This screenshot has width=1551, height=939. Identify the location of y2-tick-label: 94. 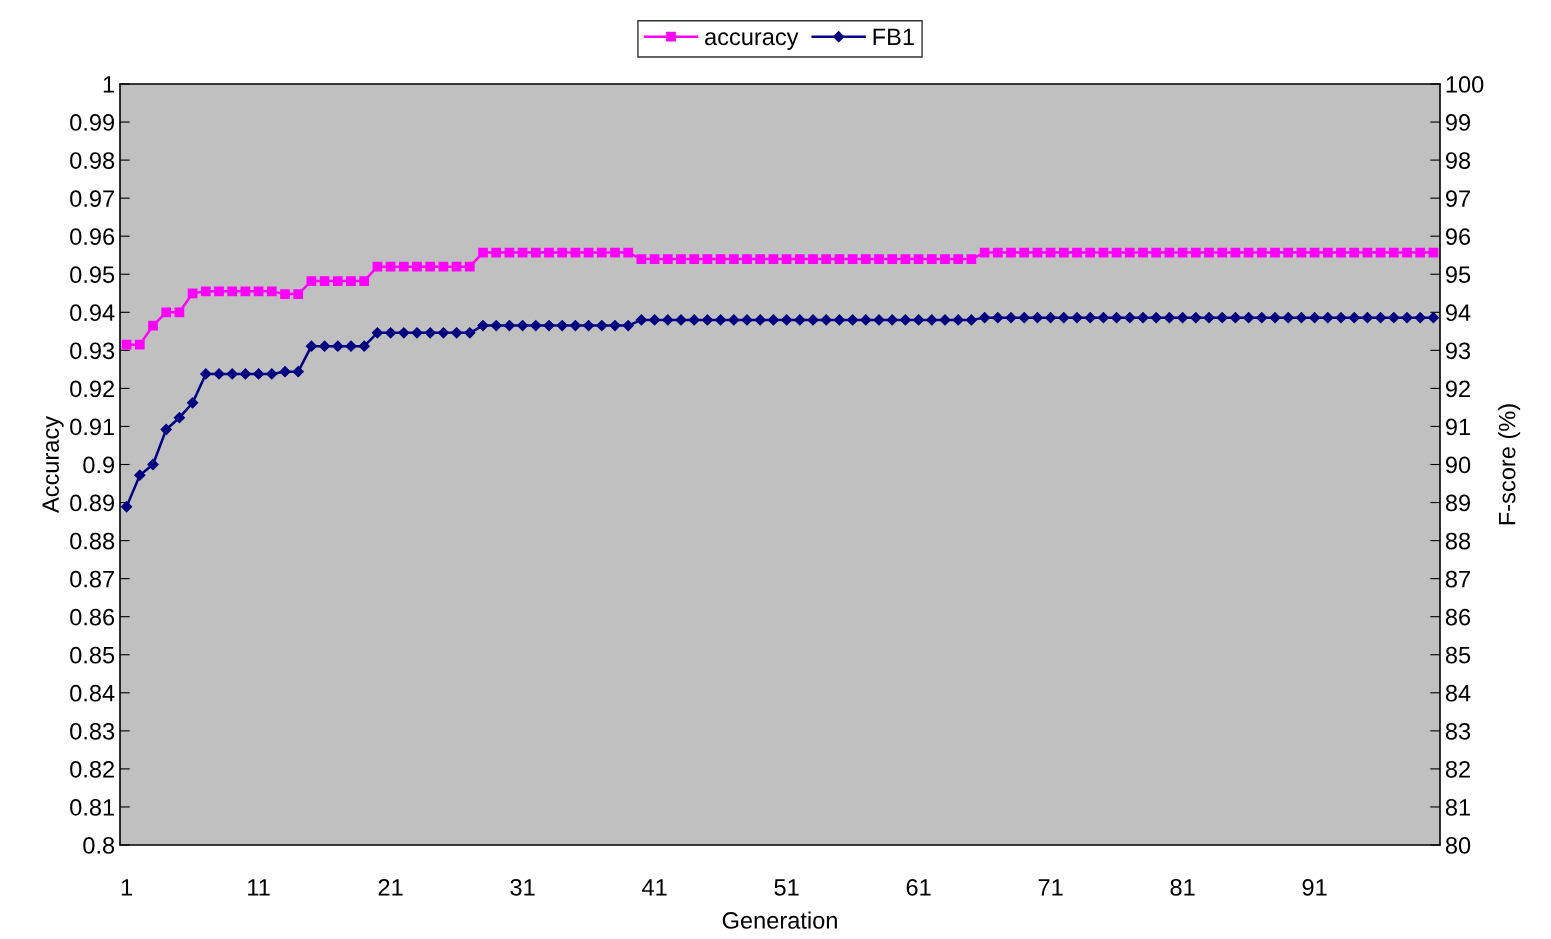
(1458, 313).